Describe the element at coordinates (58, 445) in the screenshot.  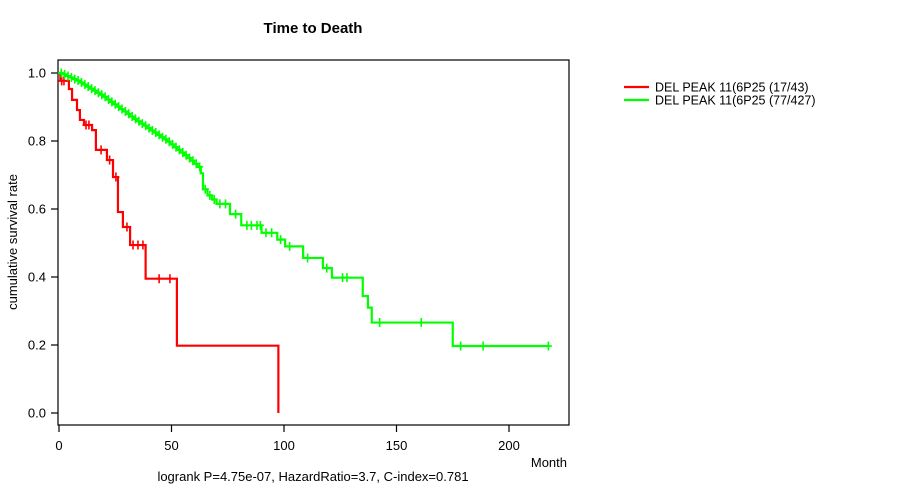
I see `x-tick-label: 0` at that location.